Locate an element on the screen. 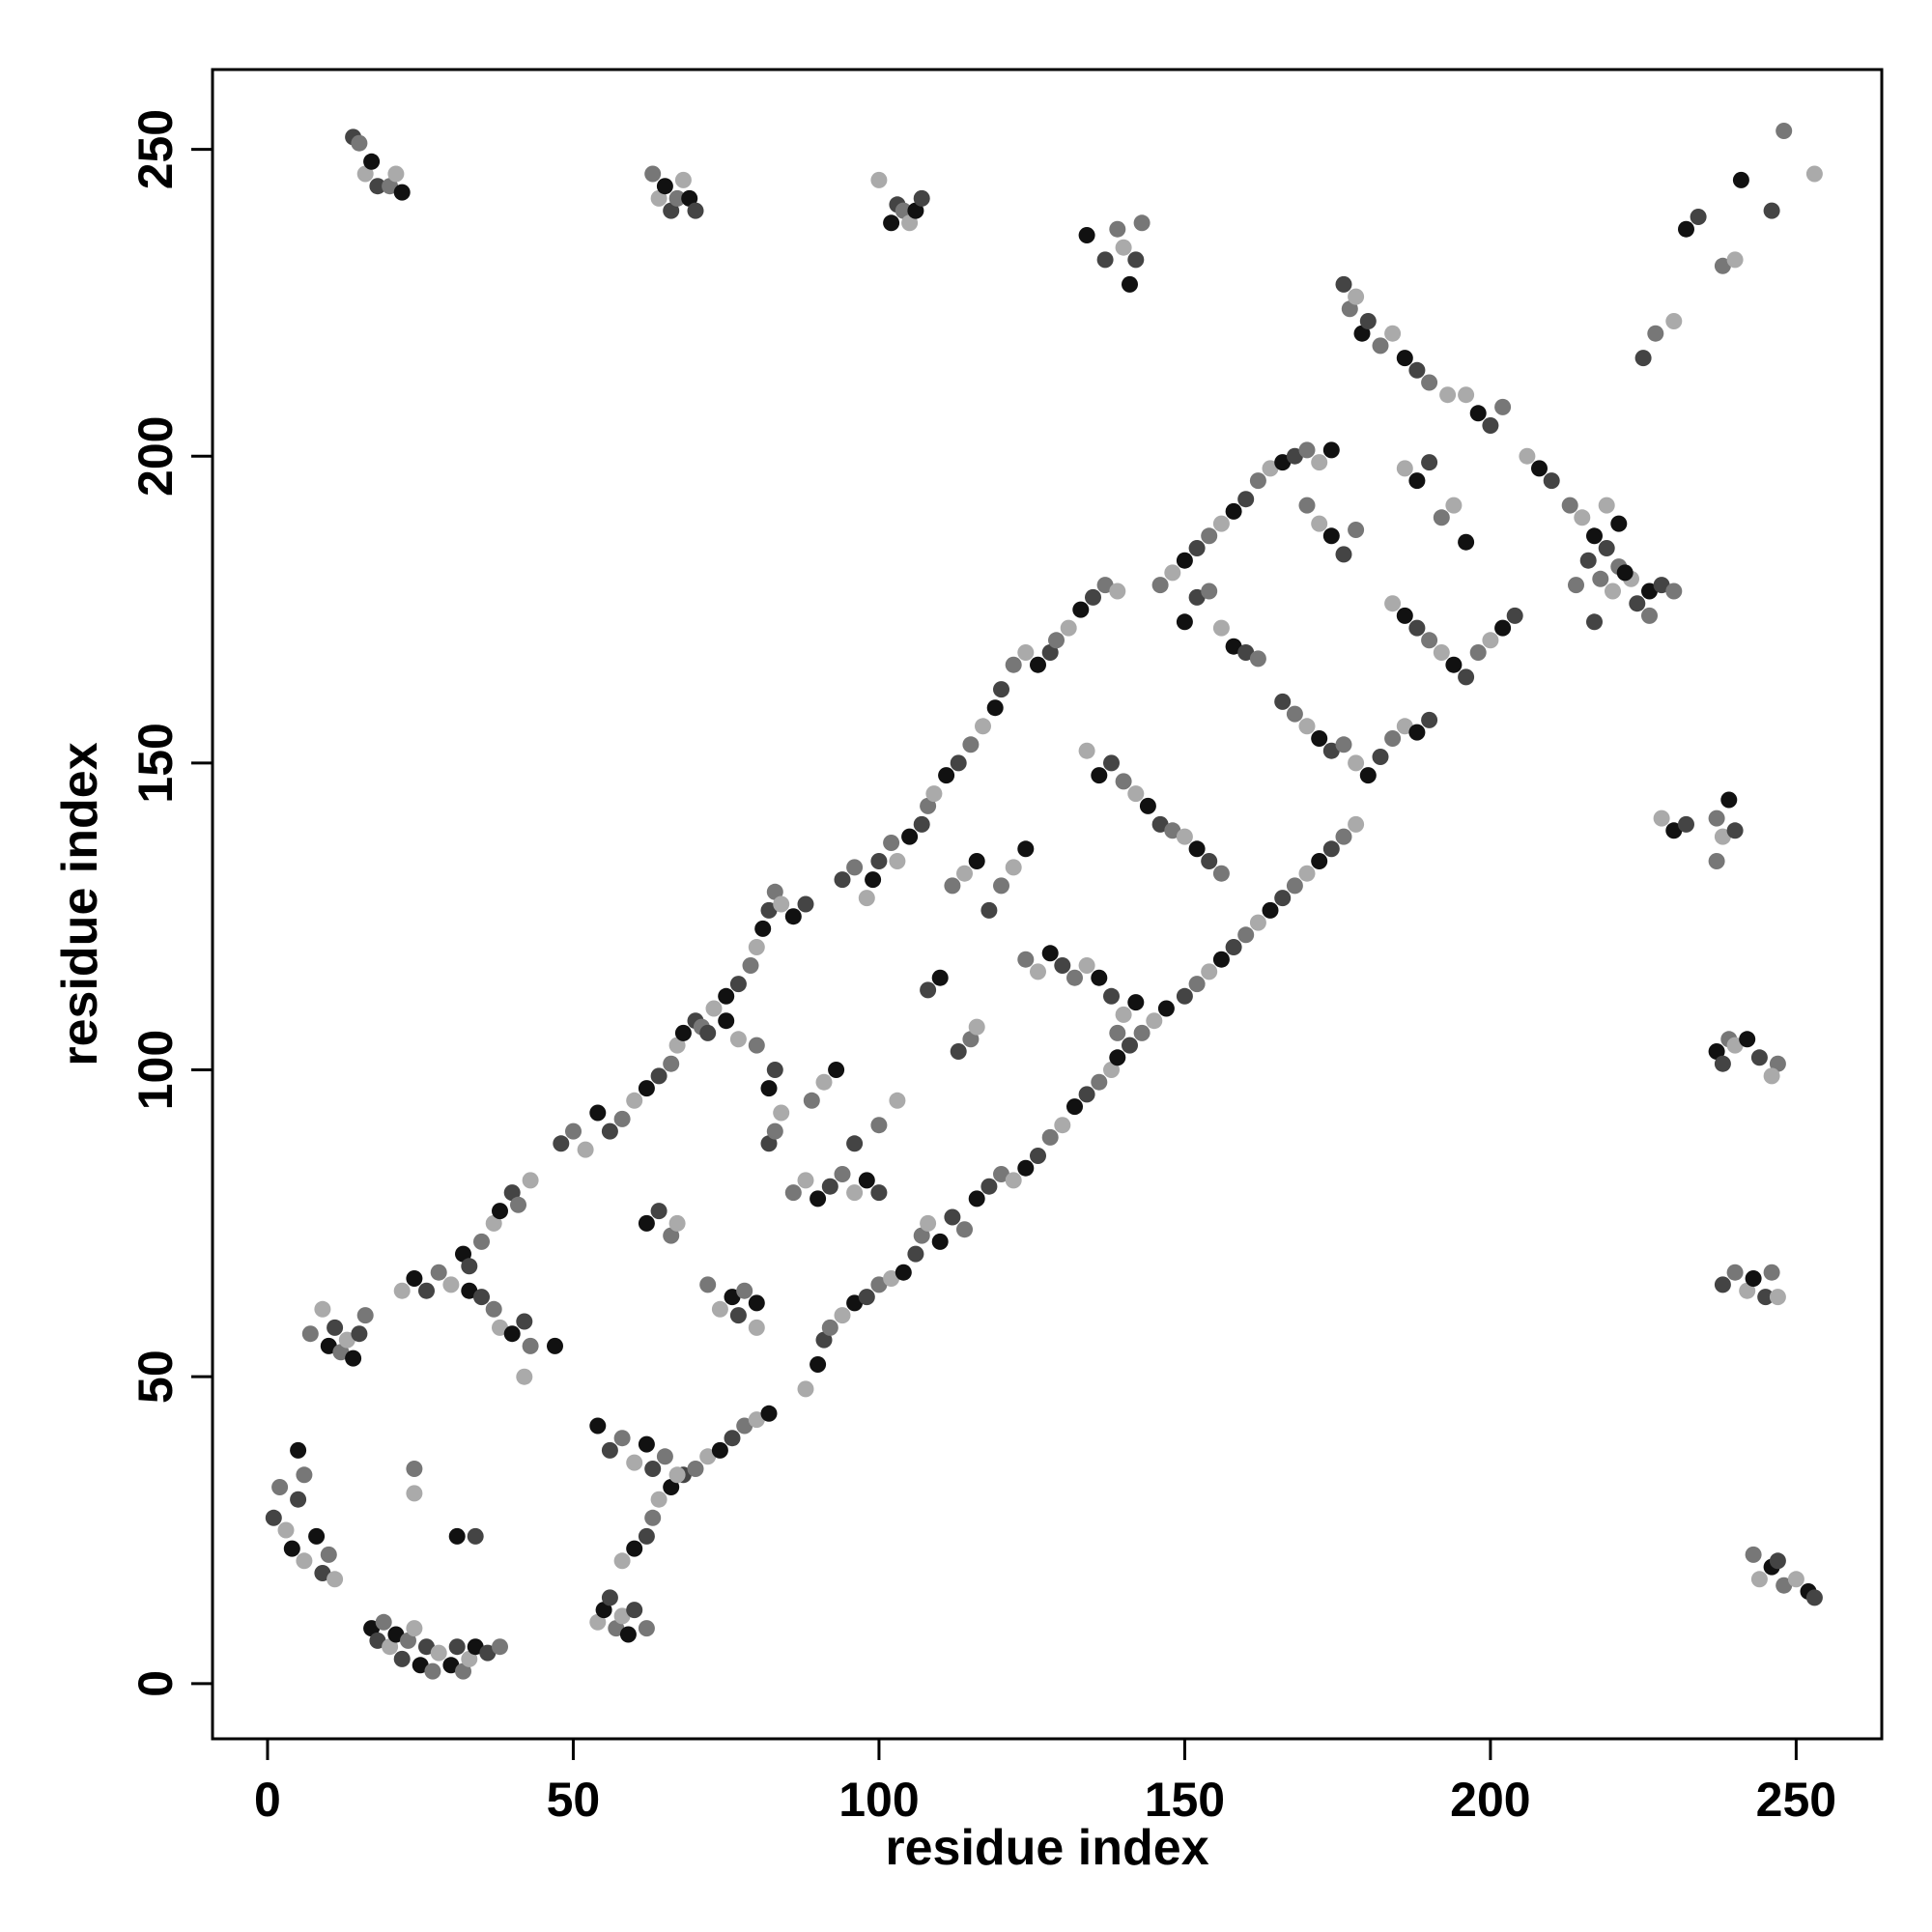 This screenshot has height=1932, width=1932. y-tick-label: 150 is located at coordinates (155, 763).